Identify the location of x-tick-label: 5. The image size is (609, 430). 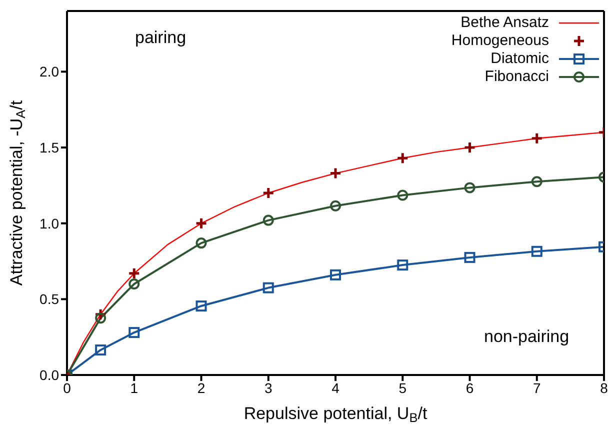
(402, 388).